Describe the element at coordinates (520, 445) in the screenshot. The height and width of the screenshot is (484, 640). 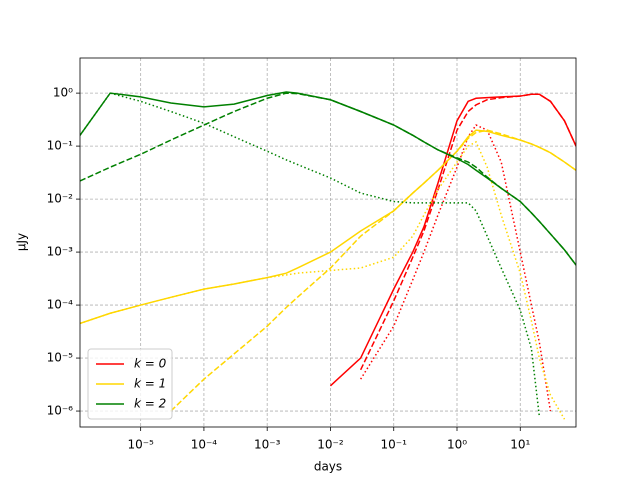
I see `x-tick-label: 10¹` at that location.